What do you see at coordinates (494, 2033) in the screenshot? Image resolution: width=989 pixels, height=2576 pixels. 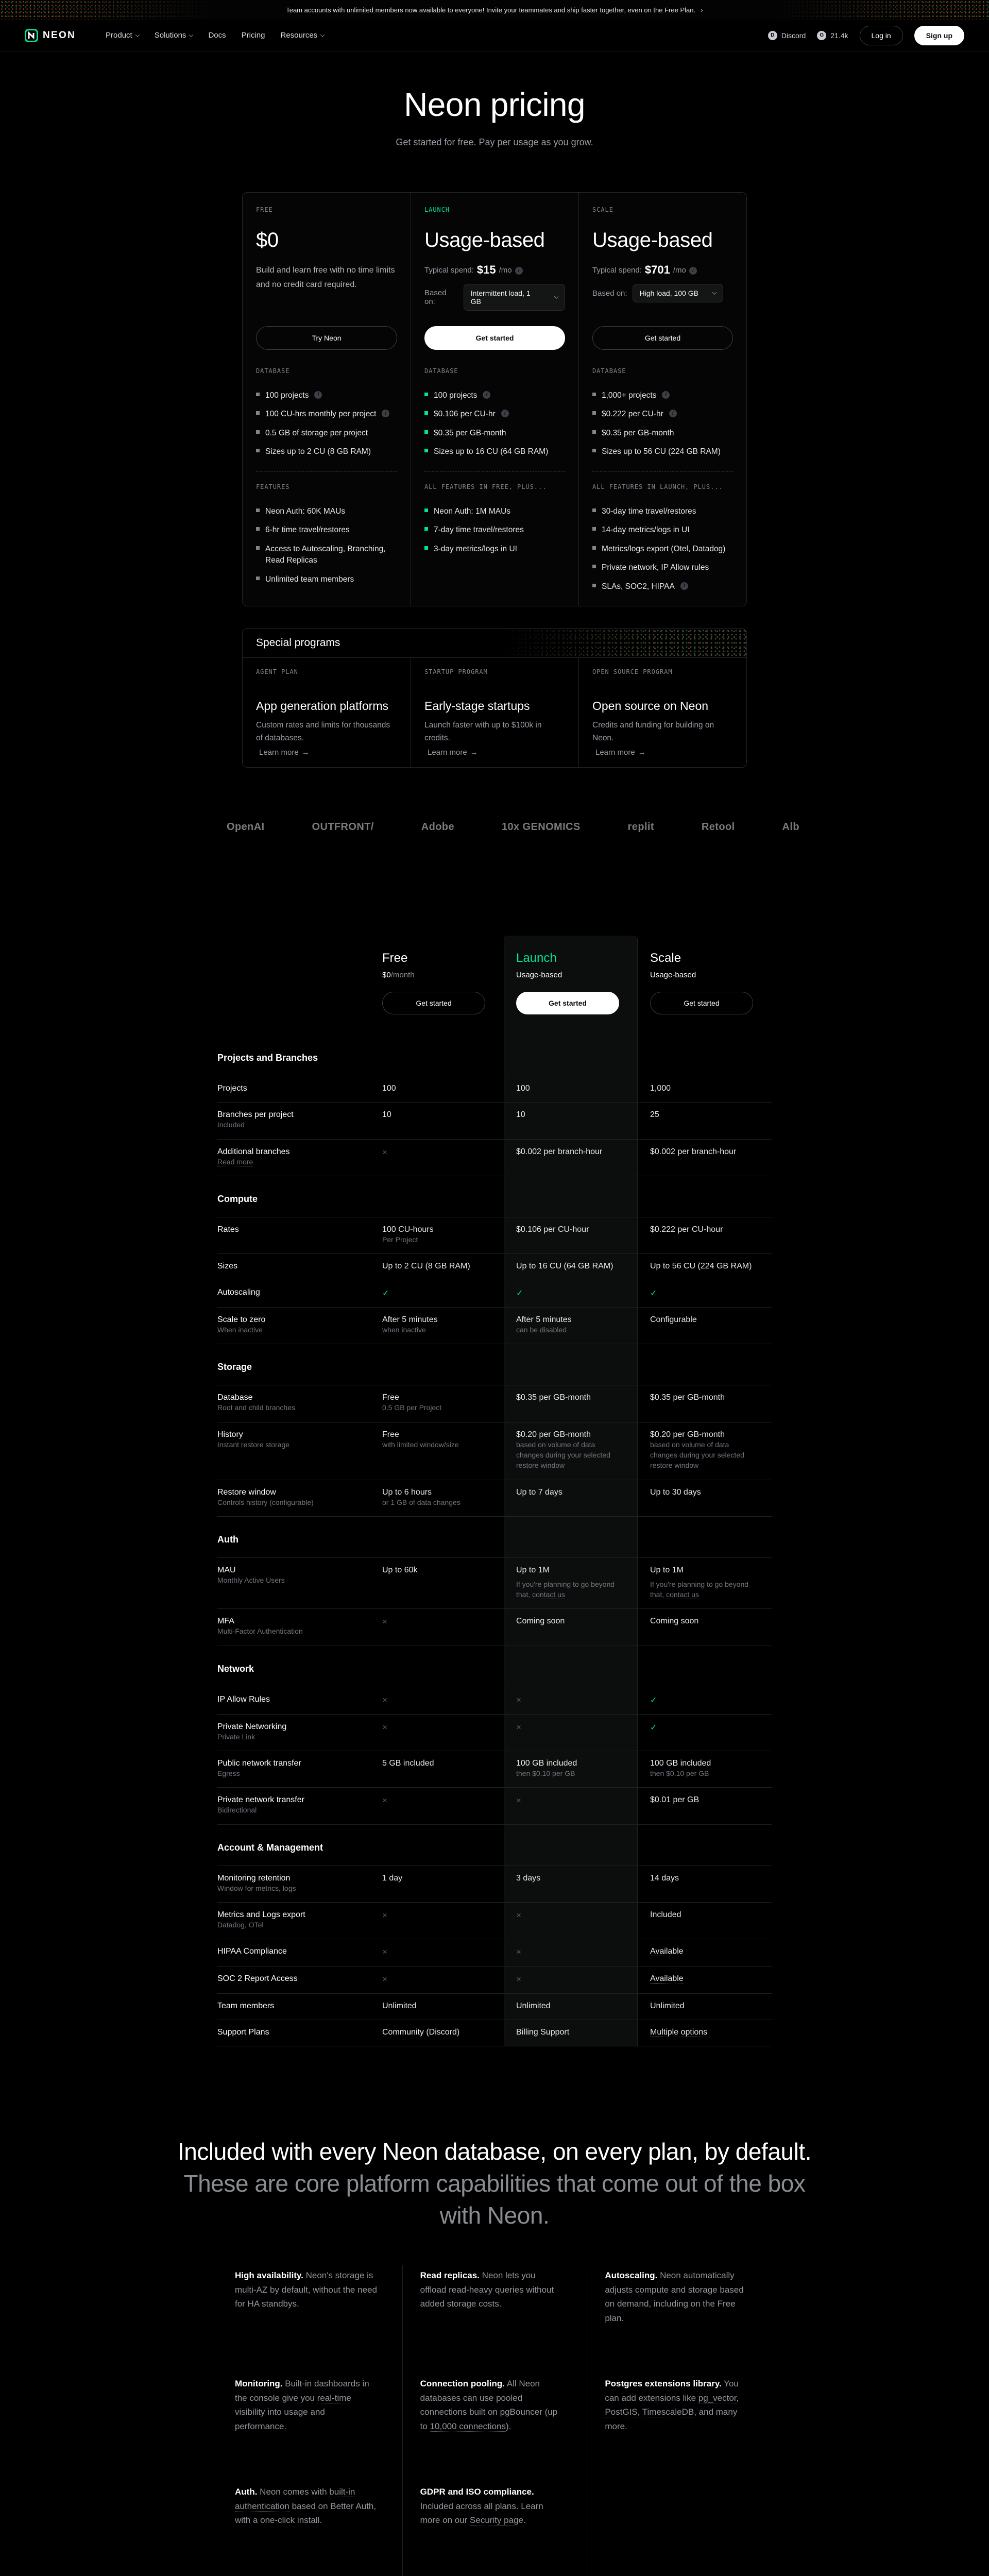 I see `table-row: Support Plans Community (Discord)` at bounding box center [494, 2033].